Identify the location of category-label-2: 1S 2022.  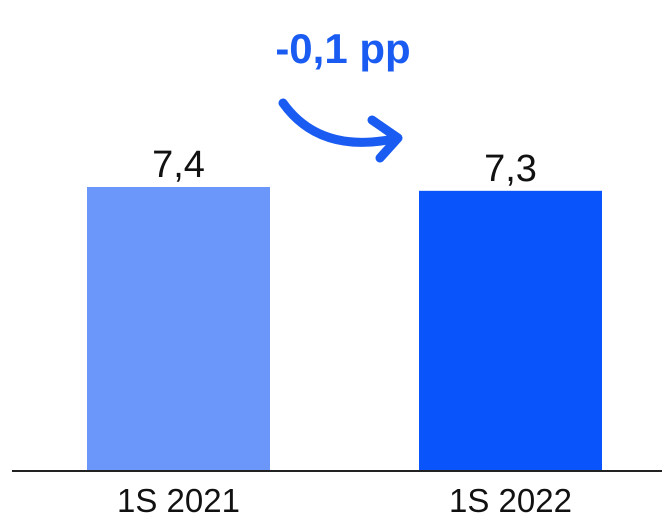
(510, 500).